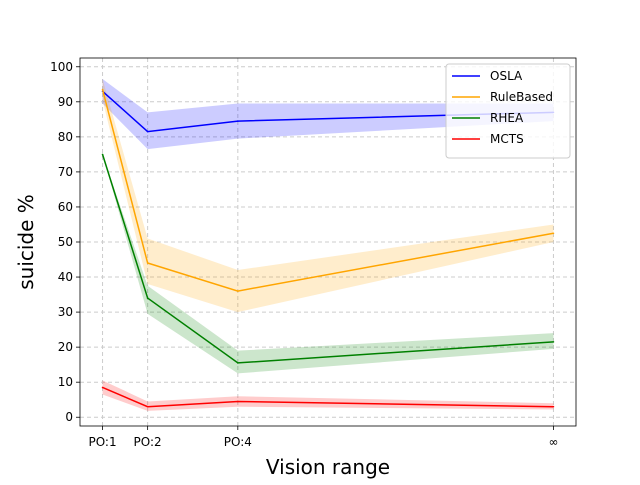 The image size is (640, 485). I want to click on y-axis-title: suicide %, so click(26, 242).